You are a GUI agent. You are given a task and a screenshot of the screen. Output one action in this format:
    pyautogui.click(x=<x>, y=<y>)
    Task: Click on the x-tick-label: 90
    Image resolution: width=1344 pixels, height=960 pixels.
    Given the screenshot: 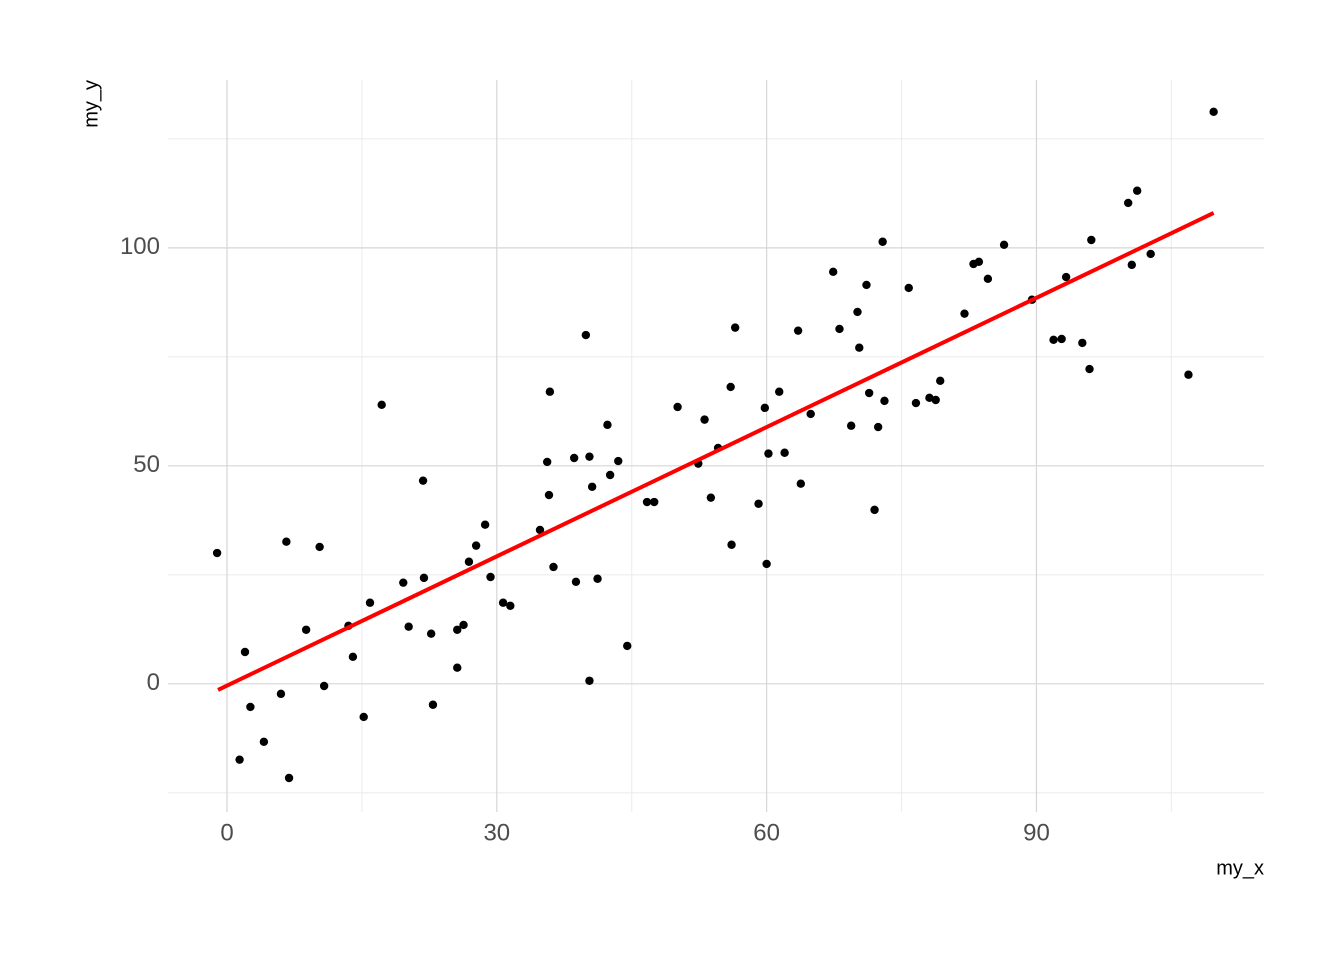 What is the action you would take?
    pyautogui.click(x=1036, y=832)
    